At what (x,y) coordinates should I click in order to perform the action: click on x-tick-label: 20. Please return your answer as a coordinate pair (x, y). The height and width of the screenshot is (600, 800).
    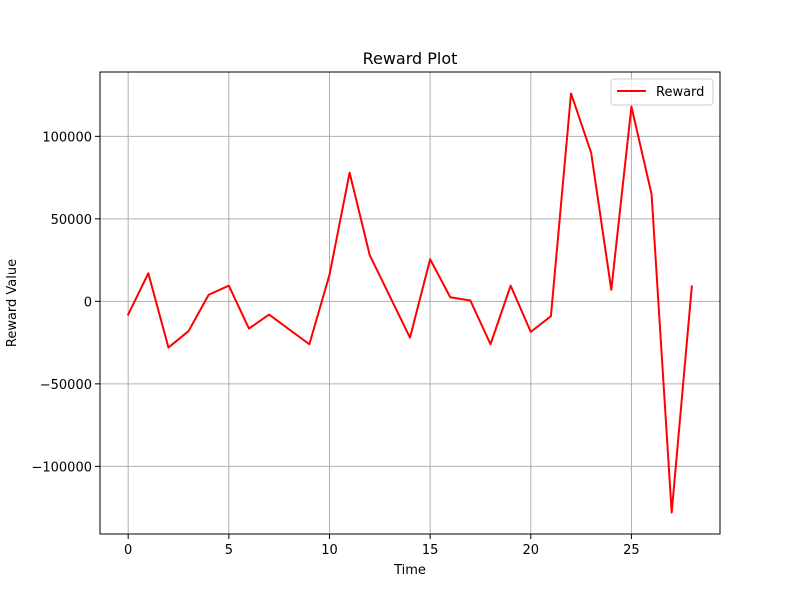
    Looking at the image, I should click on (531, 550).